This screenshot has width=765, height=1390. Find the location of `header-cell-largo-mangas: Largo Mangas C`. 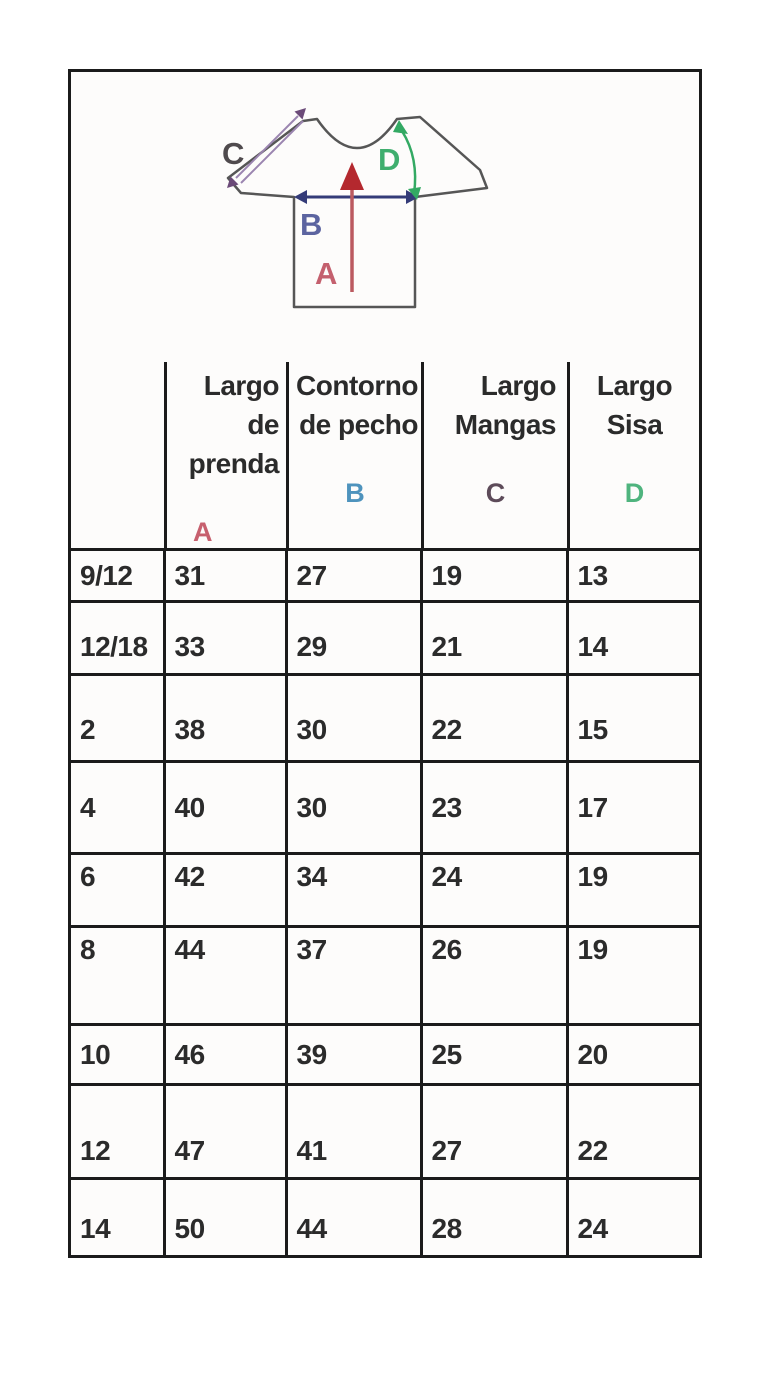

header-cell-largo-mangas: Largo Mangas C is located at coordinates (494, 455).